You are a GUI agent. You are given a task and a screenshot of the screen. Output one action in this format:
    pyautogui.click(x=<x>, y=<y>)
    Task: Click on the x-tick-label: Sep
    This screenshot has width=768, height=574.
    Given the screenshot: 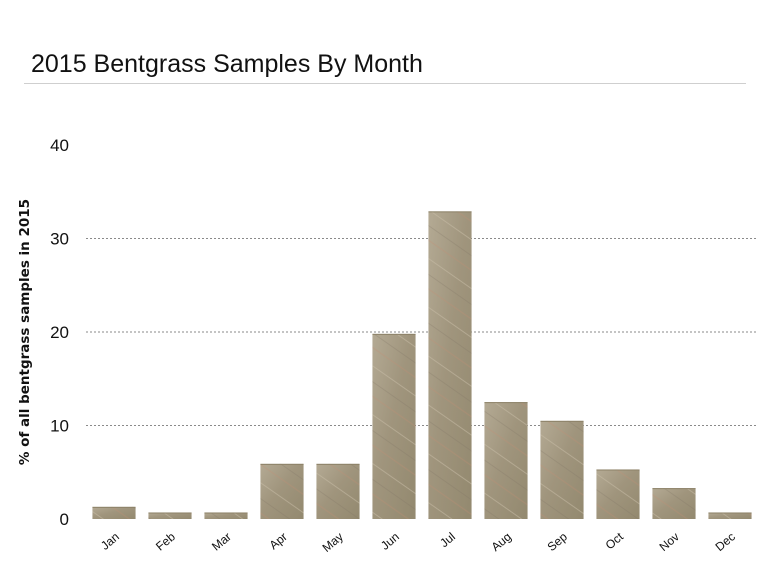 What is the action you would take?
    pyautogui.click(x=558, y=541)
    